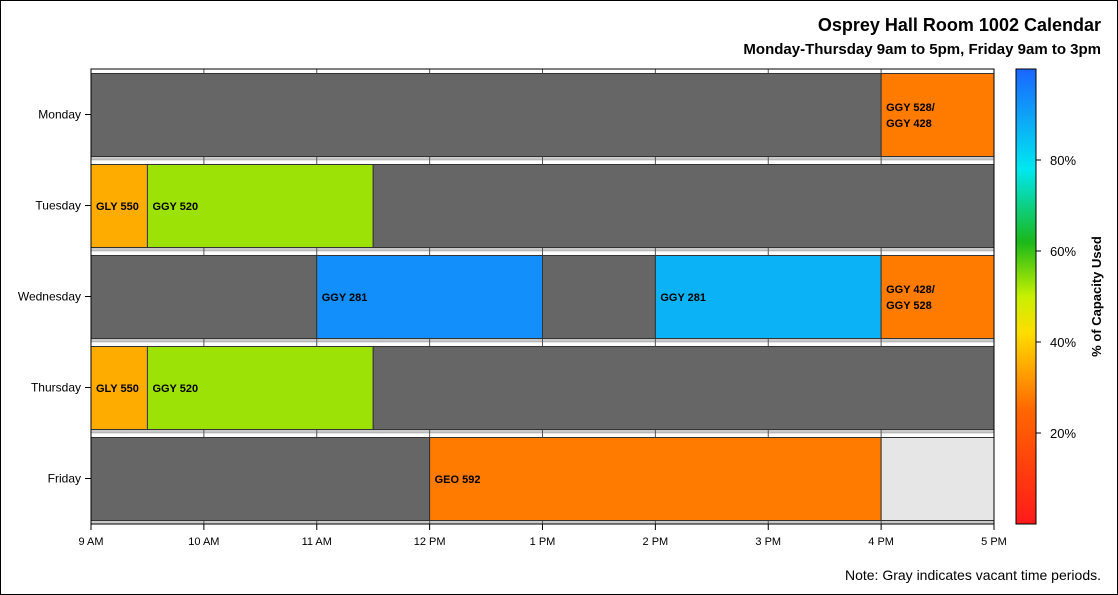  Describe the element at coordinates (1096, 296) in the screenshot. I see `colorbar-label: % of Capacity Used` at that location.